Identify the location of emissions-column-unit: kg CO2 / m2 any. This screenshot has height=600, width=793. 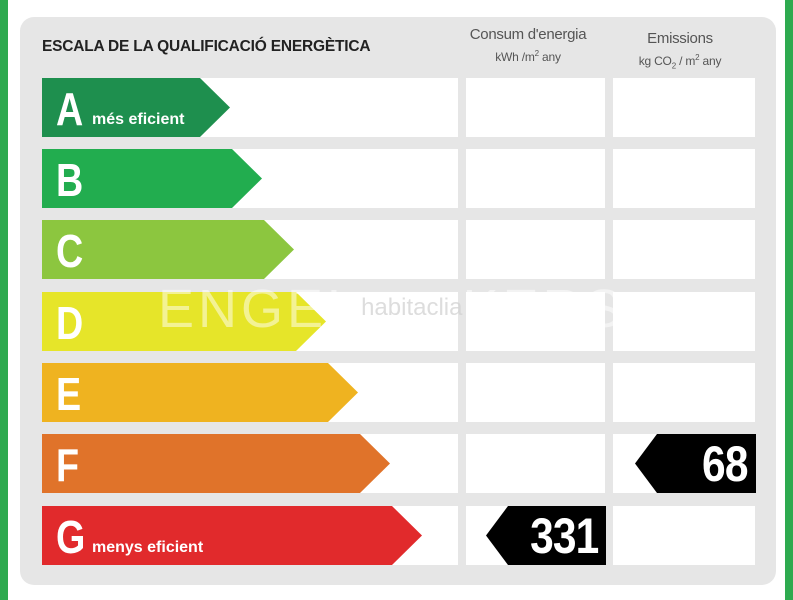
(680, 62).